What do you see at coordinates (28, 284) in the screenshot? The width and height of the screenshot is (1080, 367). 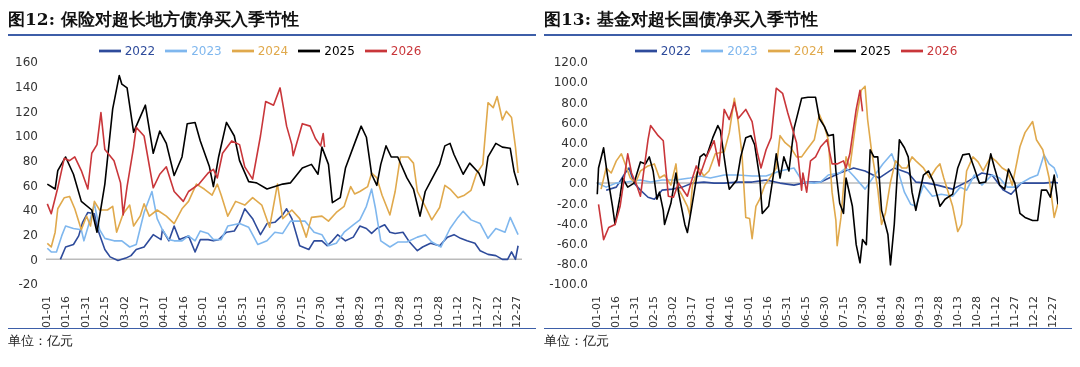 I see `y-tick-label: -20` at bounding box center [28, 284].